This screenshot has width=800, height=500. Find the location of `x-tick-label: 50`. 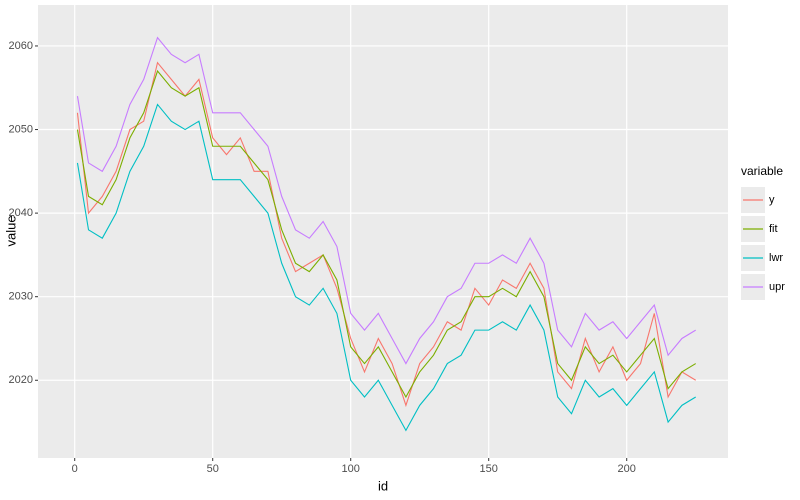

x-tick-label: 50 is located at coordinates (213, 469).